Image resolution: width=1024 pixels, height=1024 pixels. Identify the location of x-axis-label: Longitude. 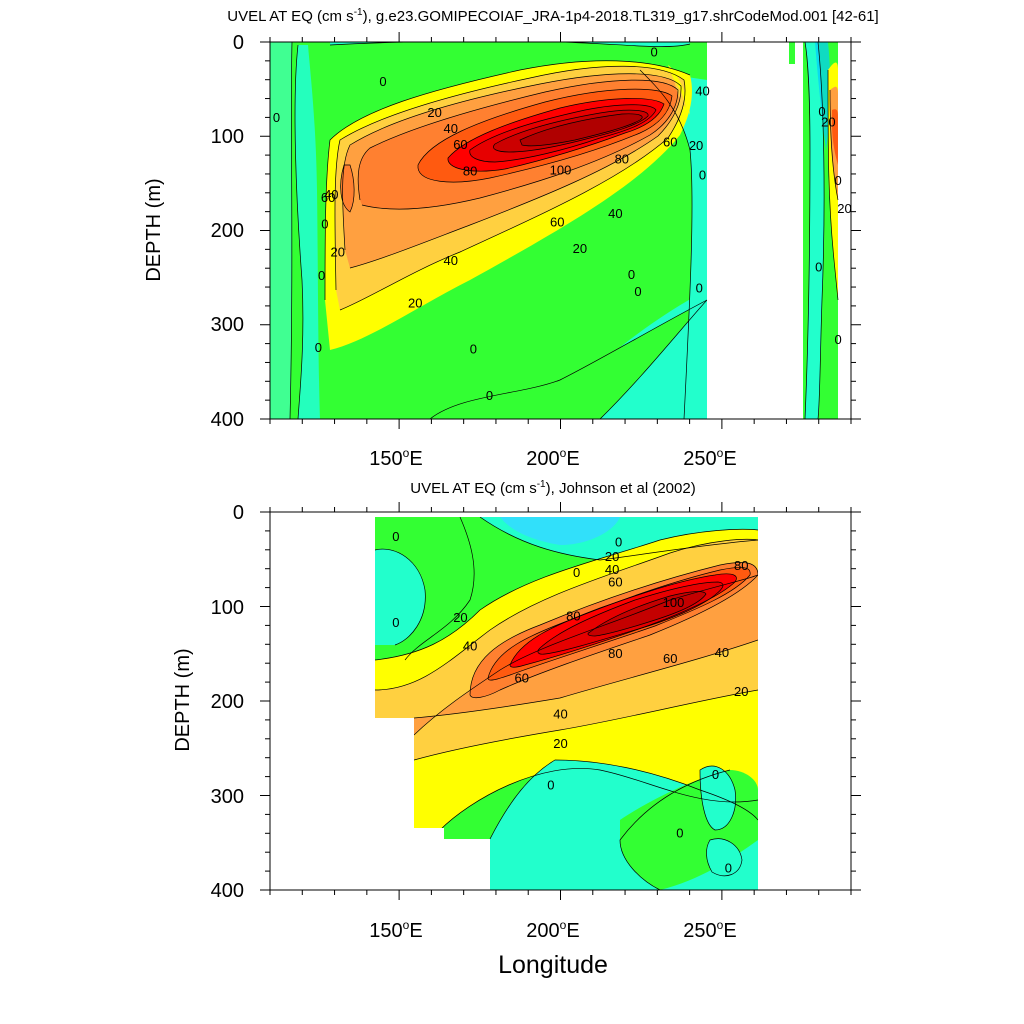
(553, 965).